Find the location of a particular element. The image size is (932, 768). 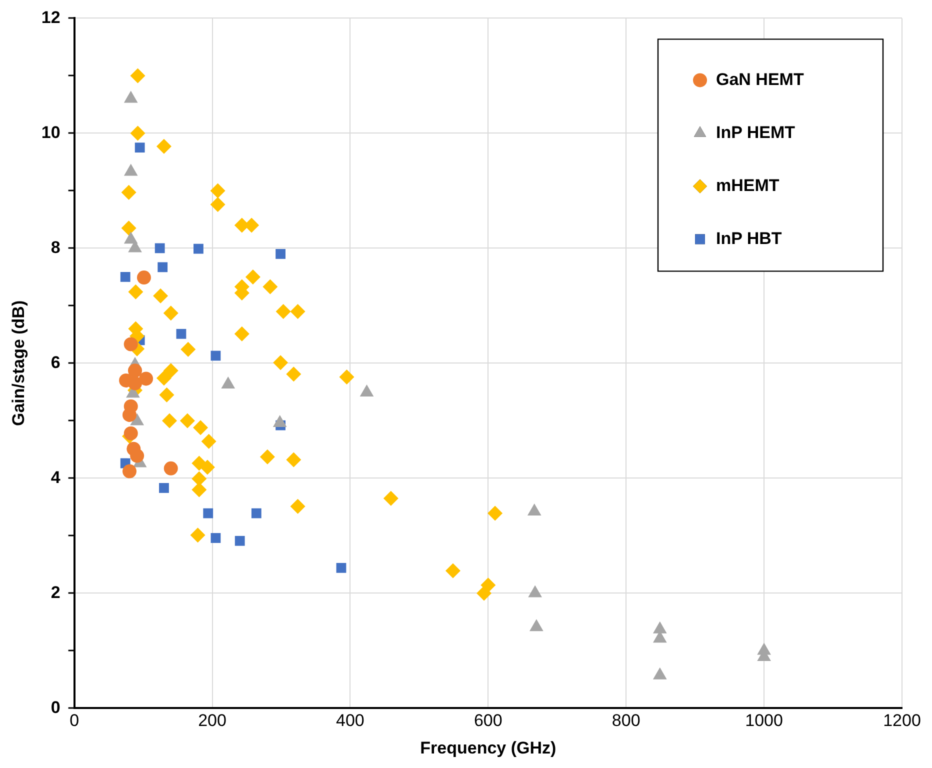

x-tick-label: 400 is located at coordinates (350, 720).